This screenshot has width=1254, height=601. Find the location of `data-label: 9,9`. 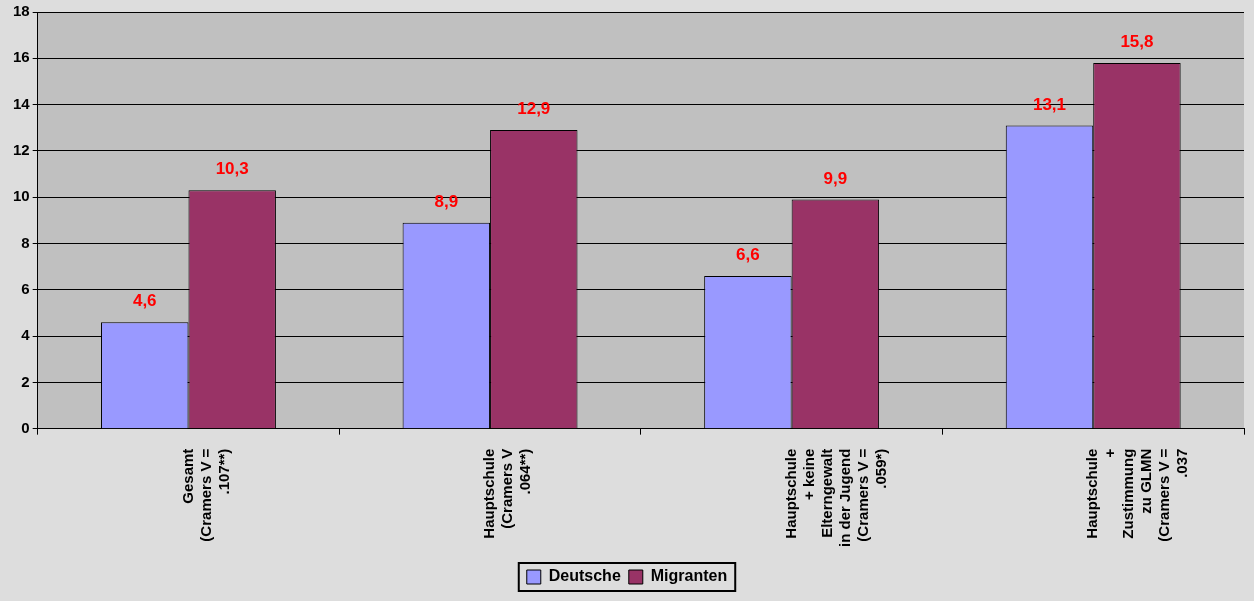

data-label: 9,9 is located at coordinates (835, 178).